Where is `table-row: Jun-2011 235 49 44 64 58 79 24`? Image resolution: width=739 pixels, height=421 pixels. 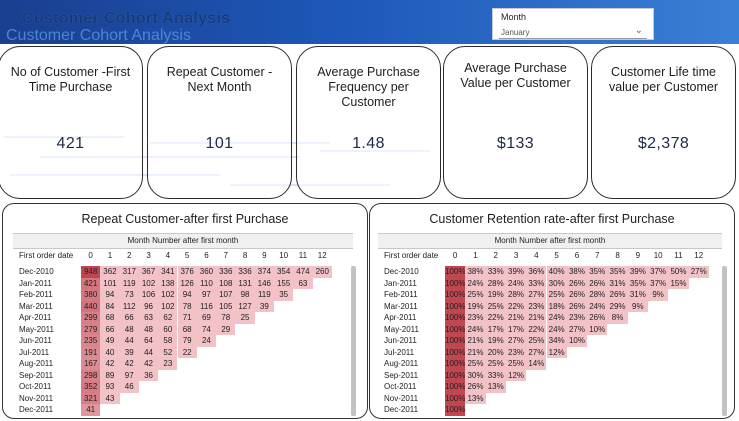 table-row: Jun-2011 235 49 44 64 58 79 24 is located at coordinates (184, 341).